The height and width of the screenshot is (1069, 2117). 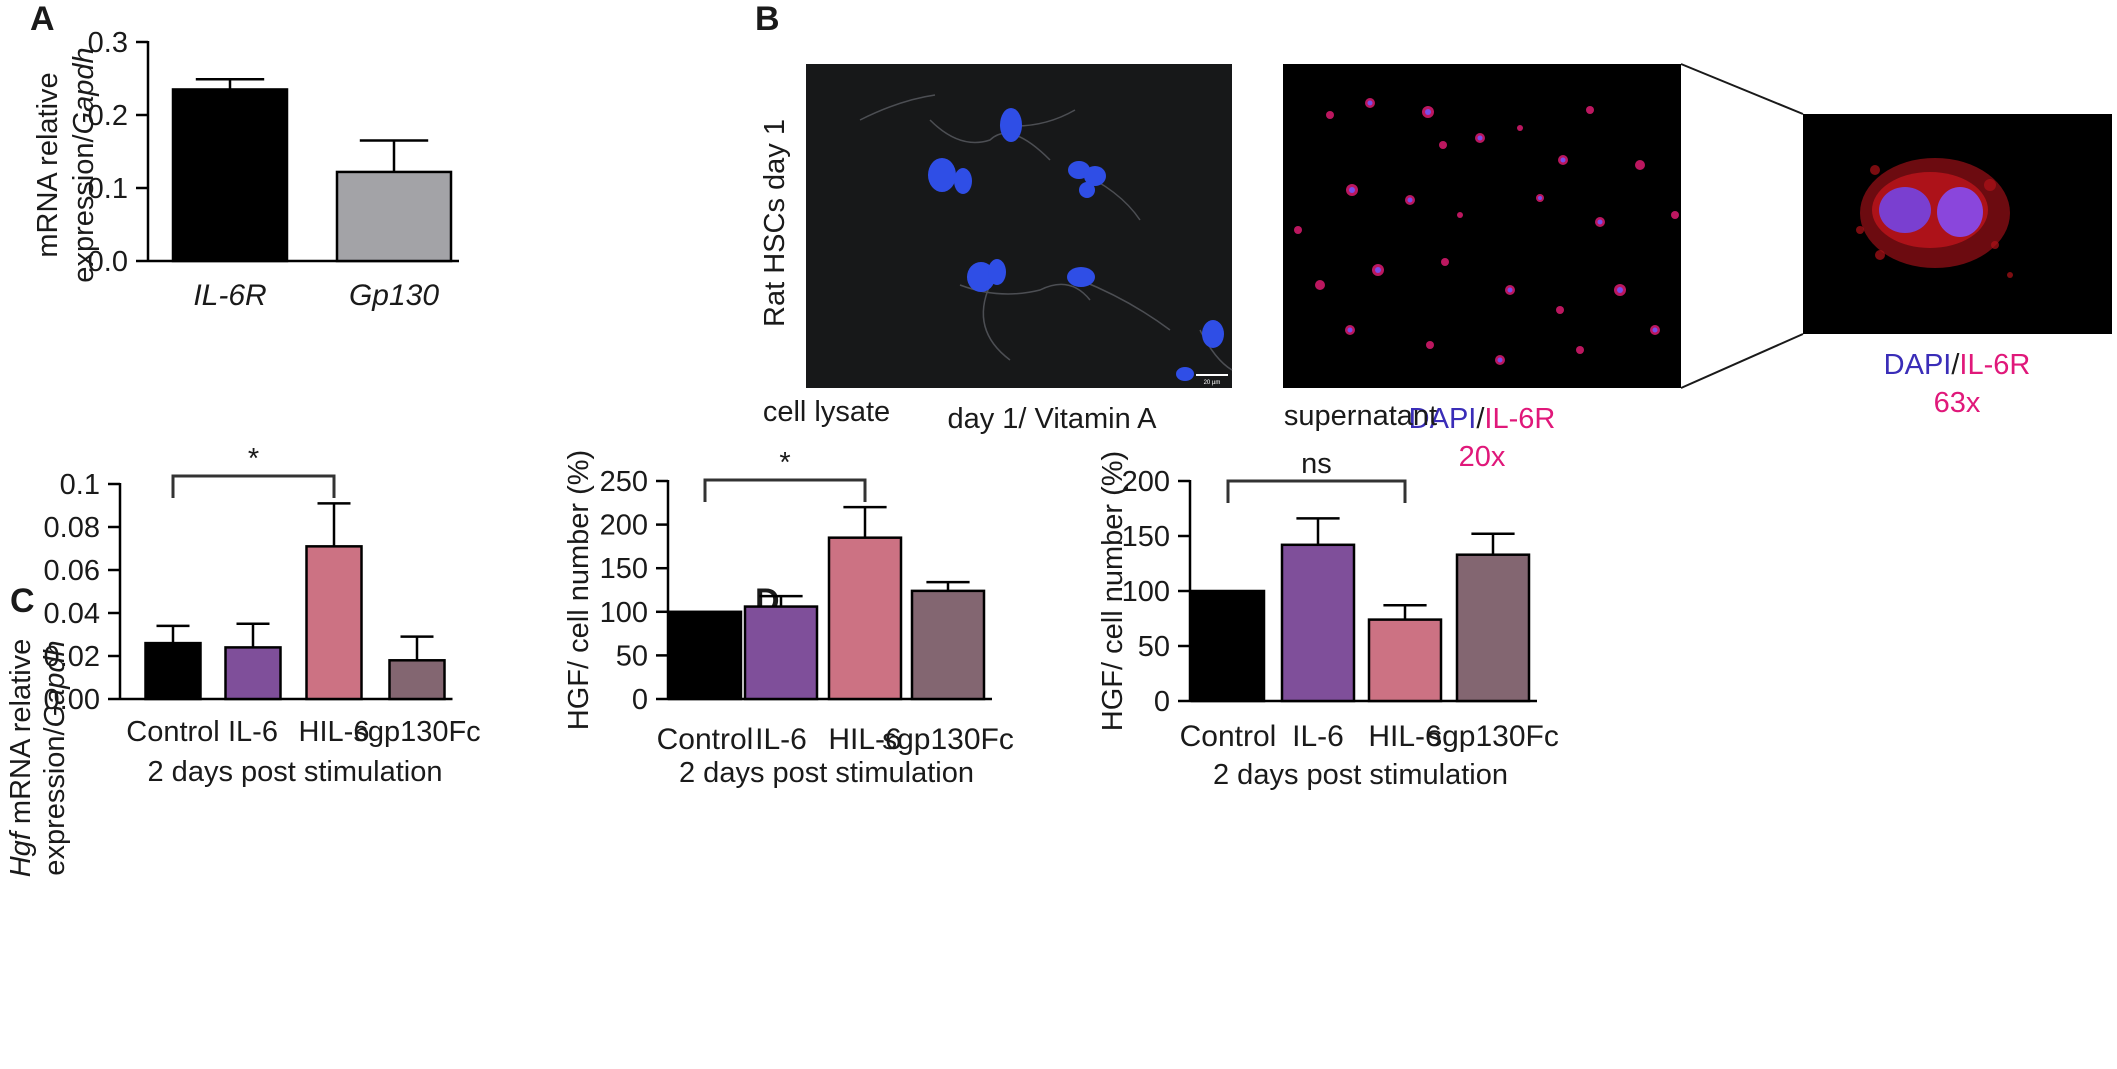 I want to click on x-tick-label-c-3: sgp130Fc, so click(x=416, y=732).